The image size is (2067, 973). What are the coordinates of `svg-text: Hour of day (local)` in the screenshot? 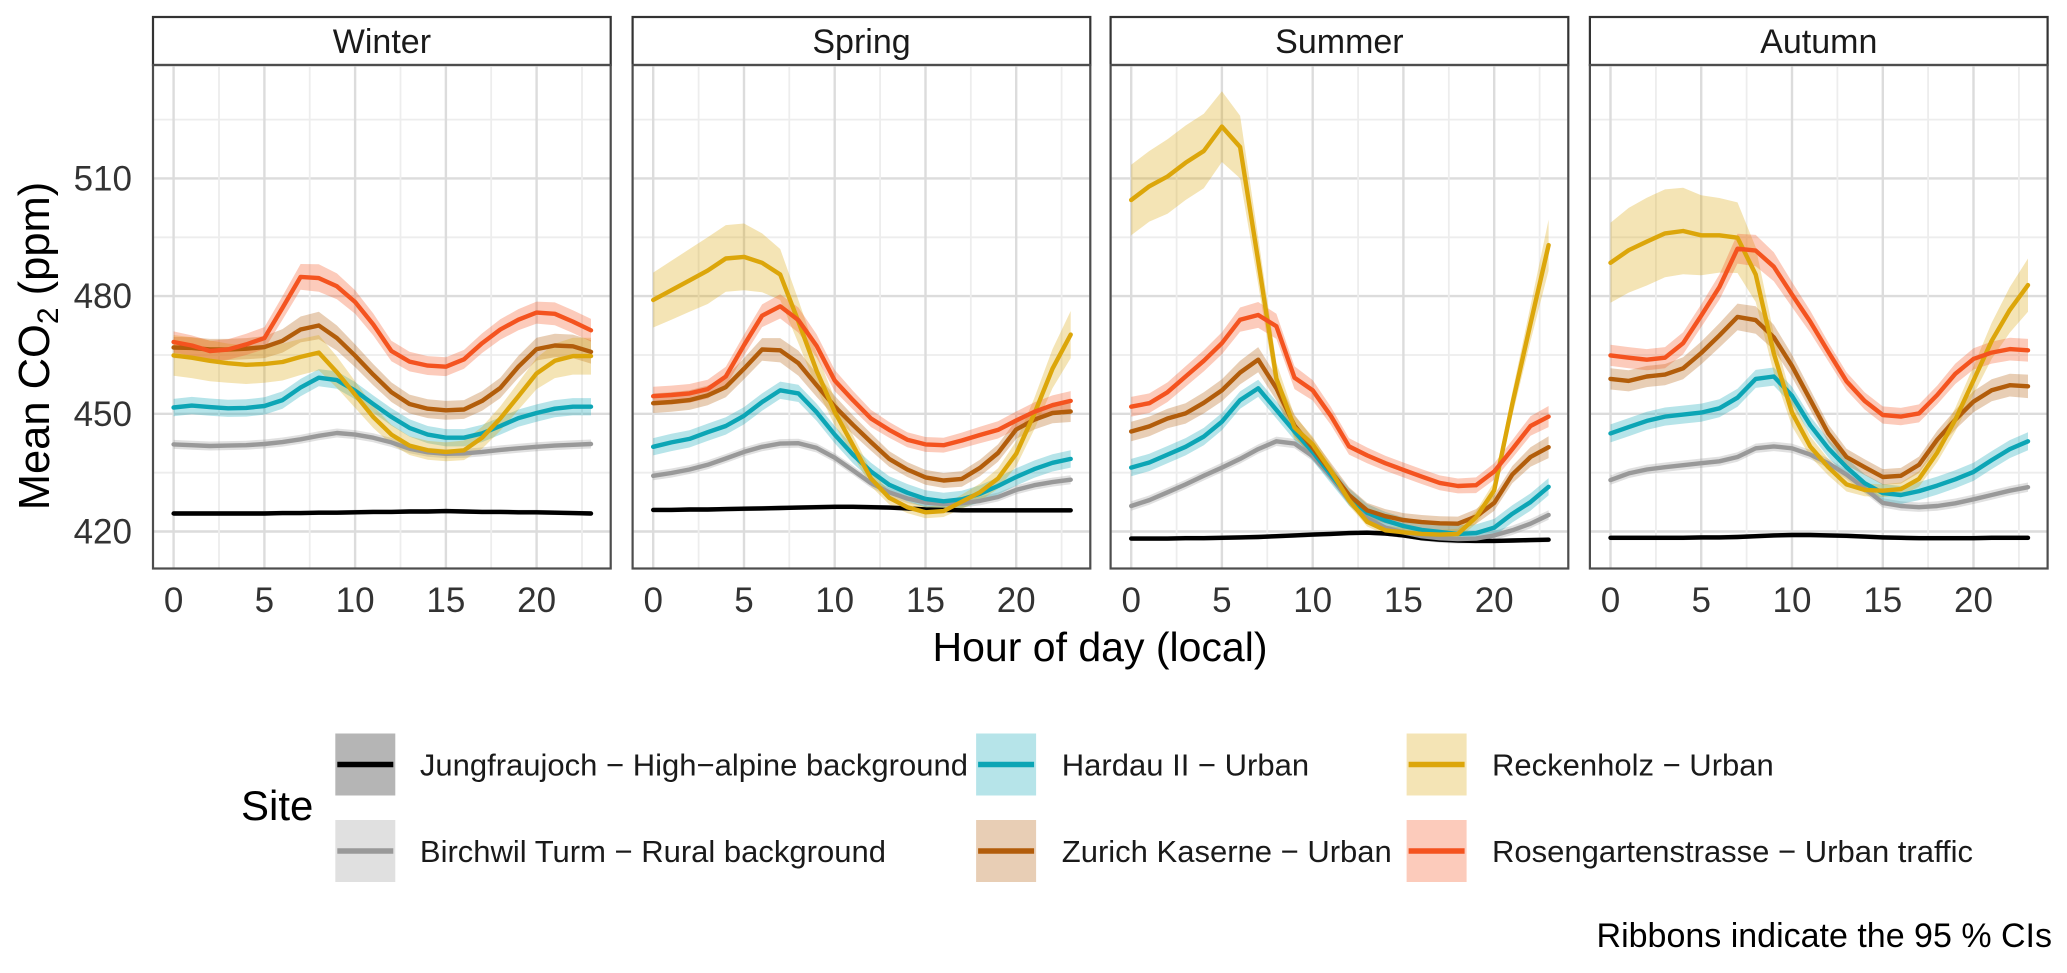 It's located at (1100, 647).